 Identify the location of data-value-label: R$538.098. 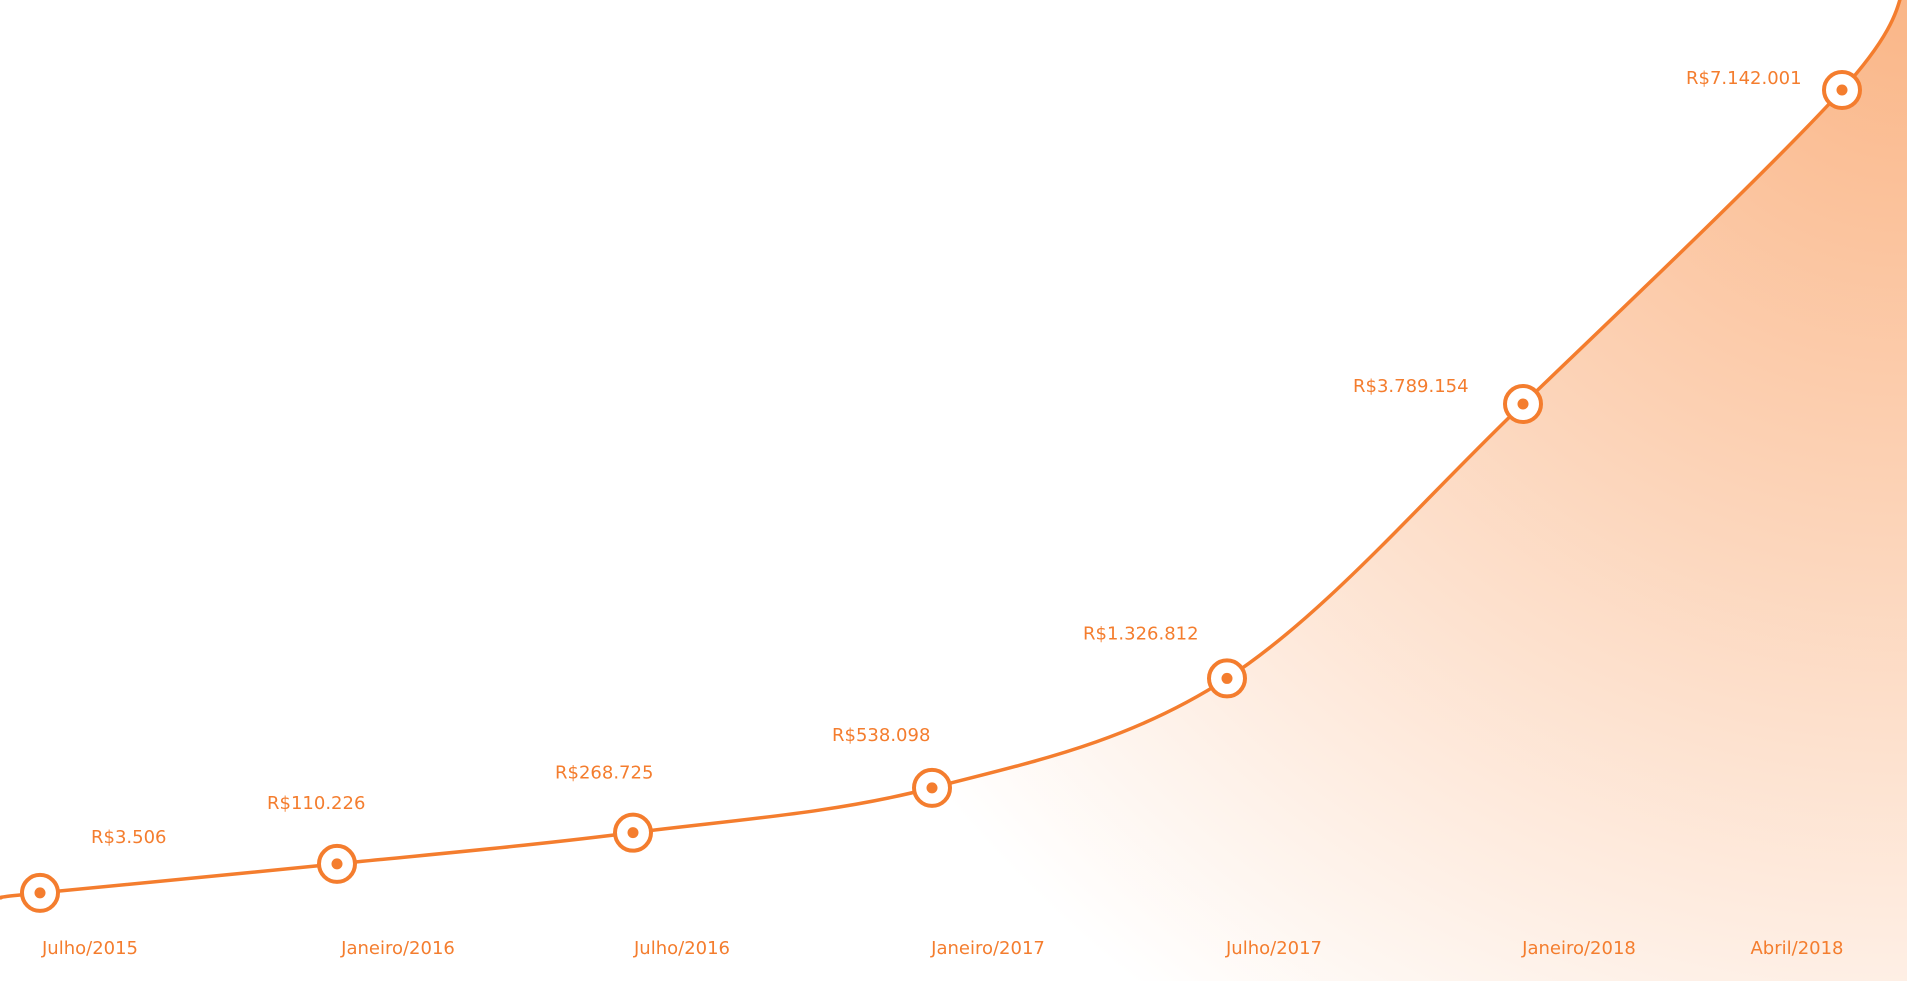
(881, 735).